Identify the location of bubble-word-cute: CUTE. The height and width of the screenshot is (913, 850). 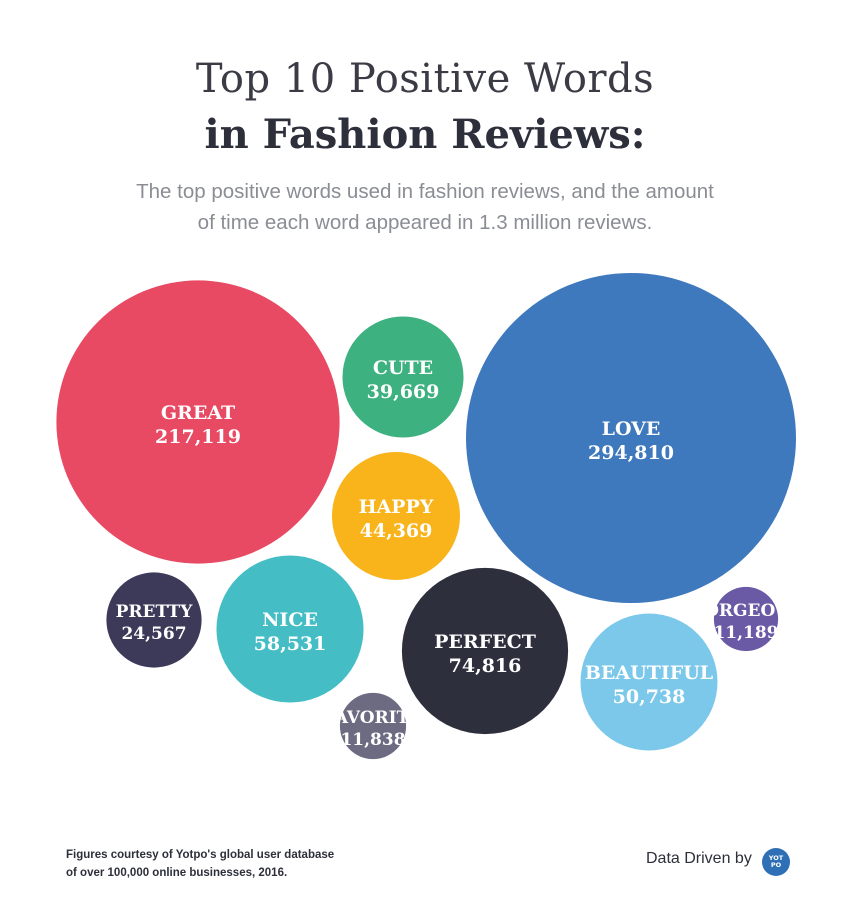
(403, 368).